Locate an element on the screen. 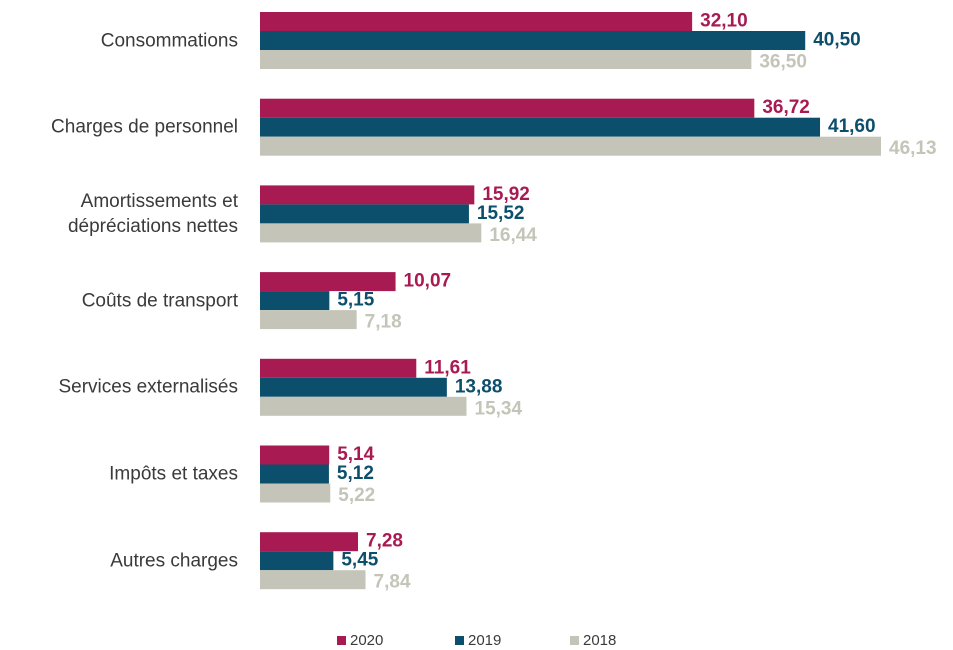 This screenshot has height=650, width=953. value-label: 41,60 is located at coordinates (852, 126).